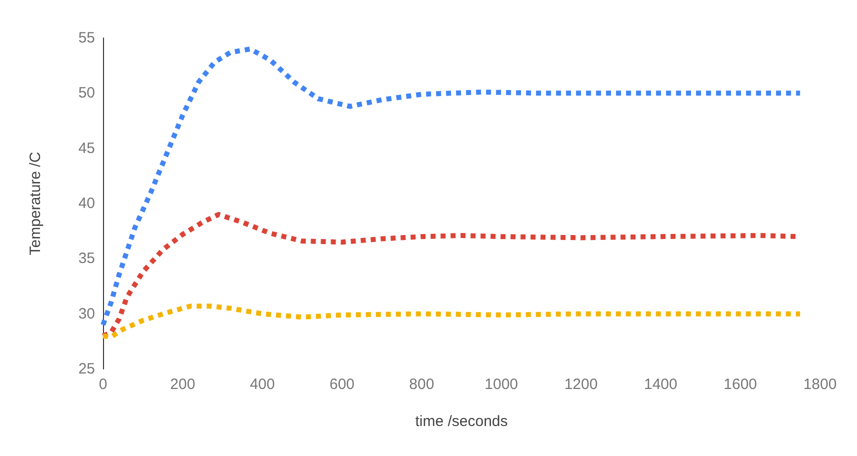 The image size is (857, 456). Describe the element at coordinates (421, 384) in the screenshot. I see `x-tick-label: 800` at that location.